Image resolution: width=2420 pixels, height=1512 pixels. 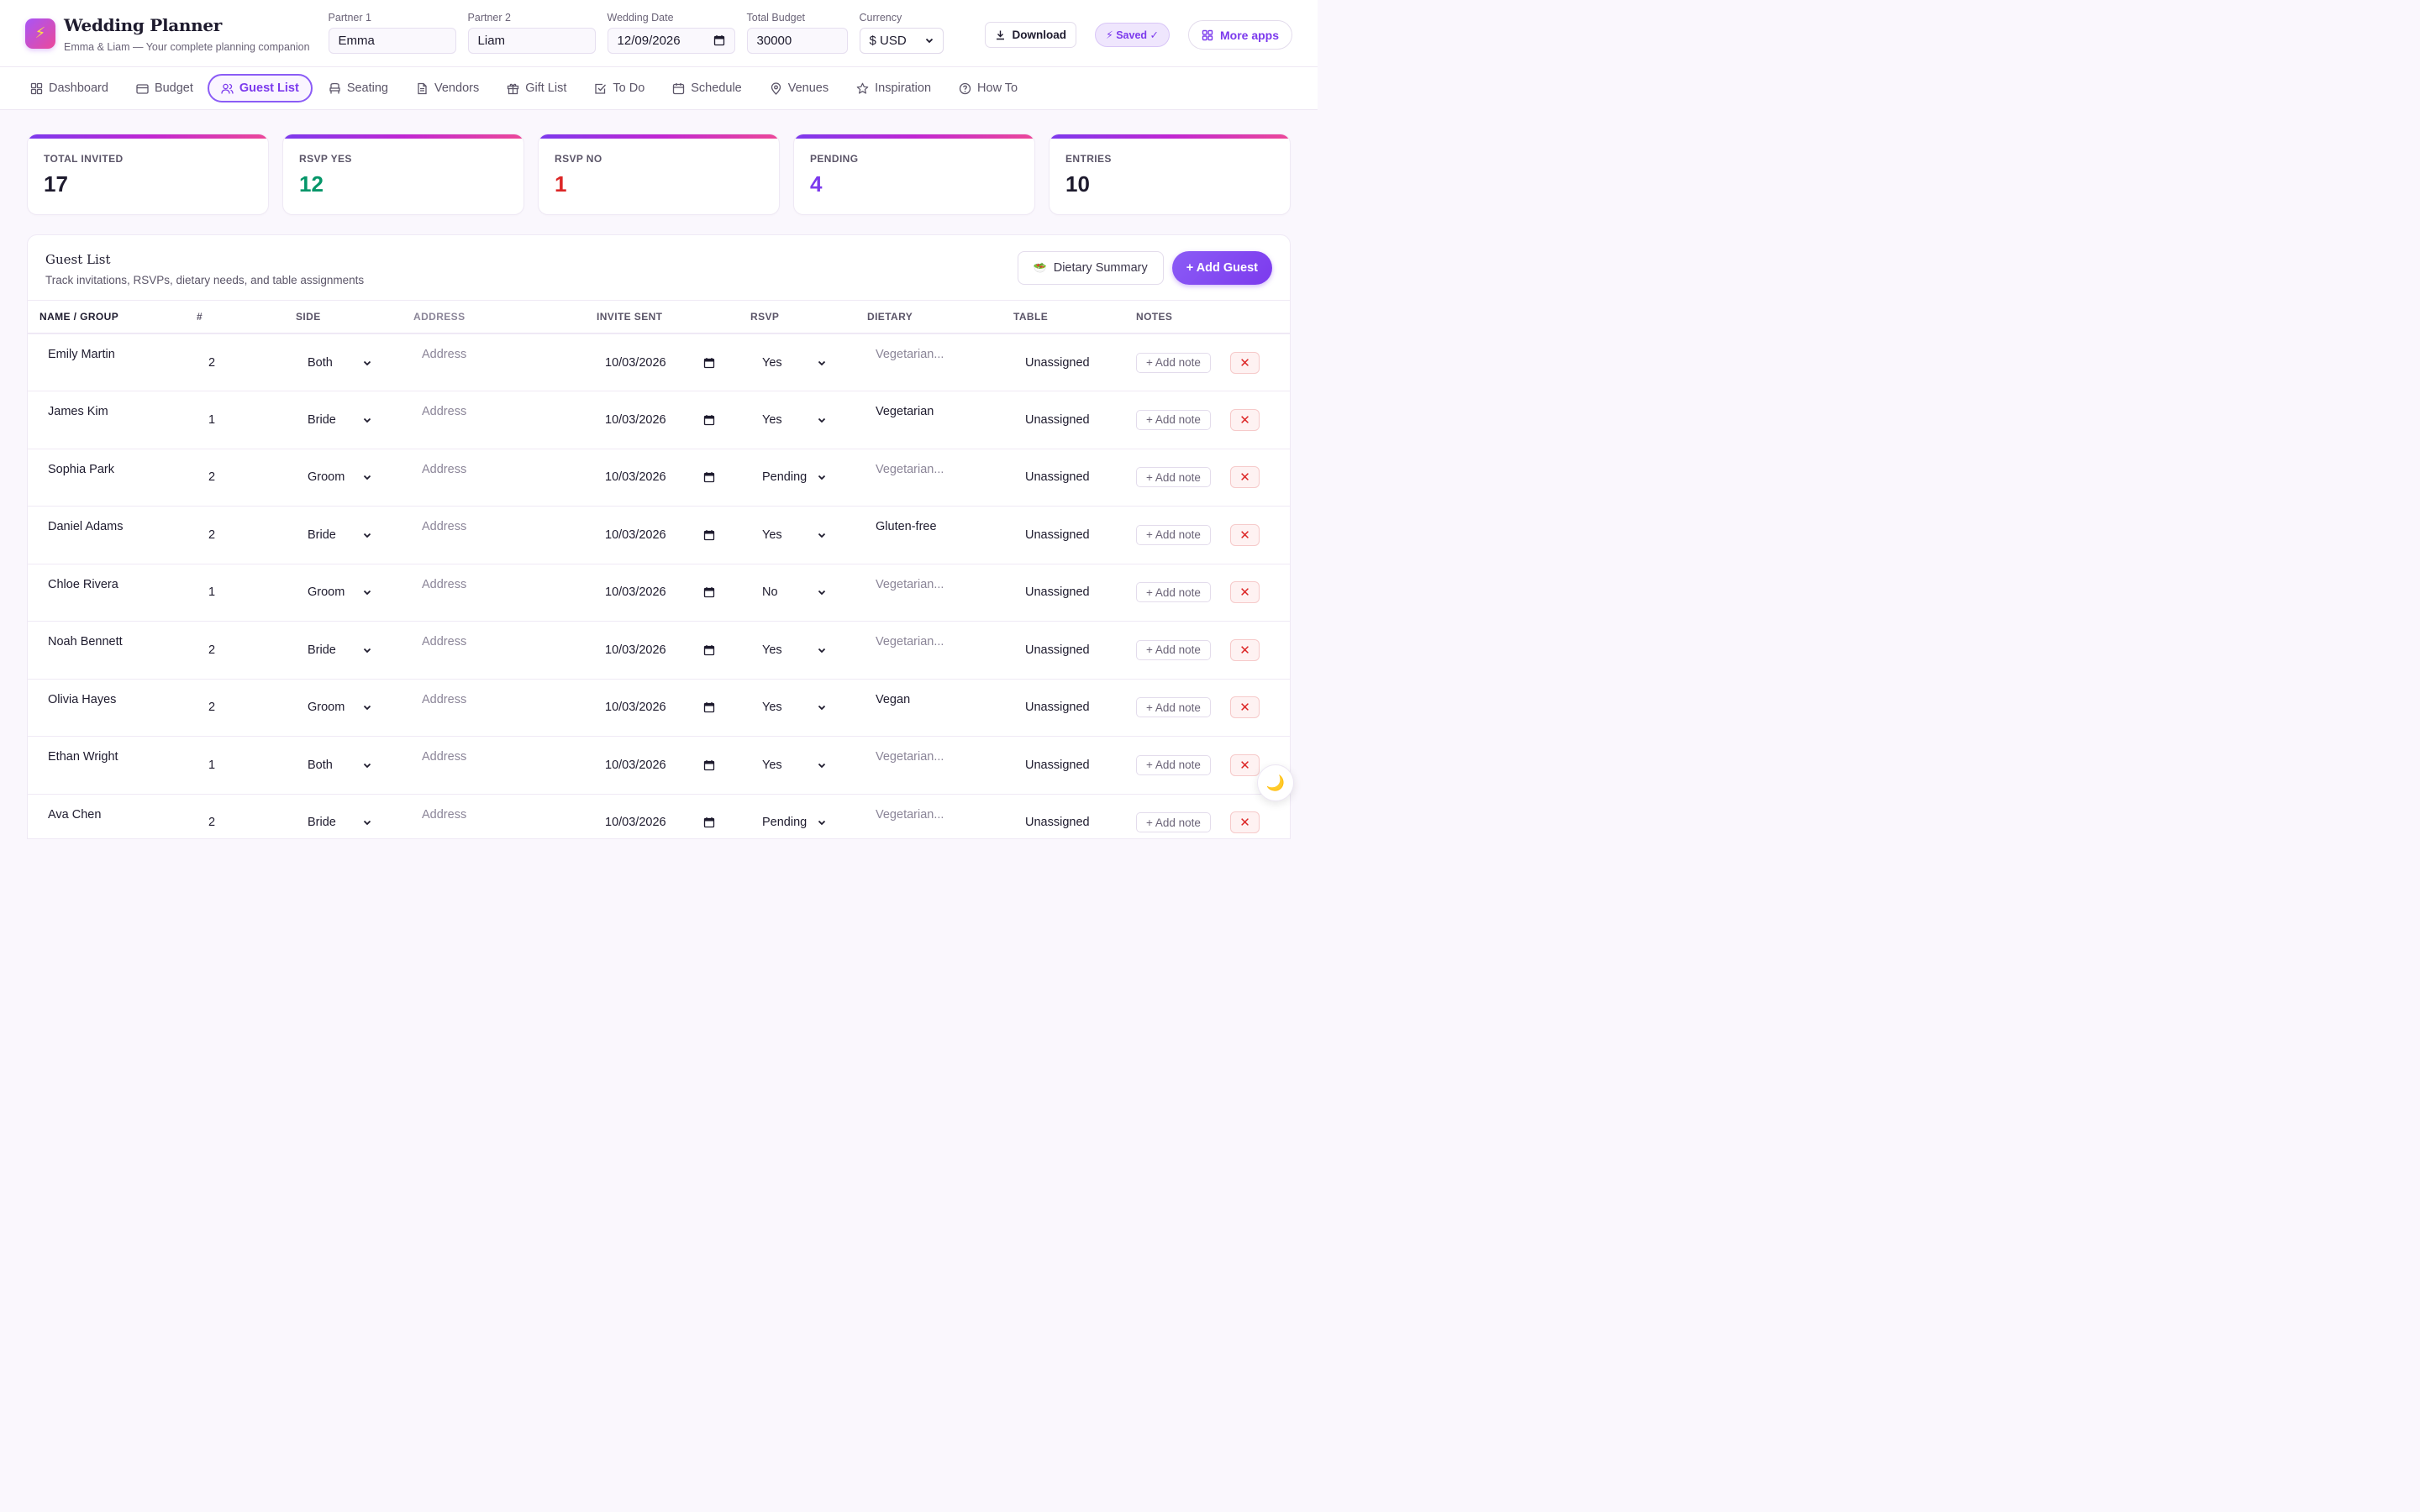 What do you see at coordinates (1030, 35) in the screenshot?
I see `download-button: Download` at bounding box center [1030, 35].